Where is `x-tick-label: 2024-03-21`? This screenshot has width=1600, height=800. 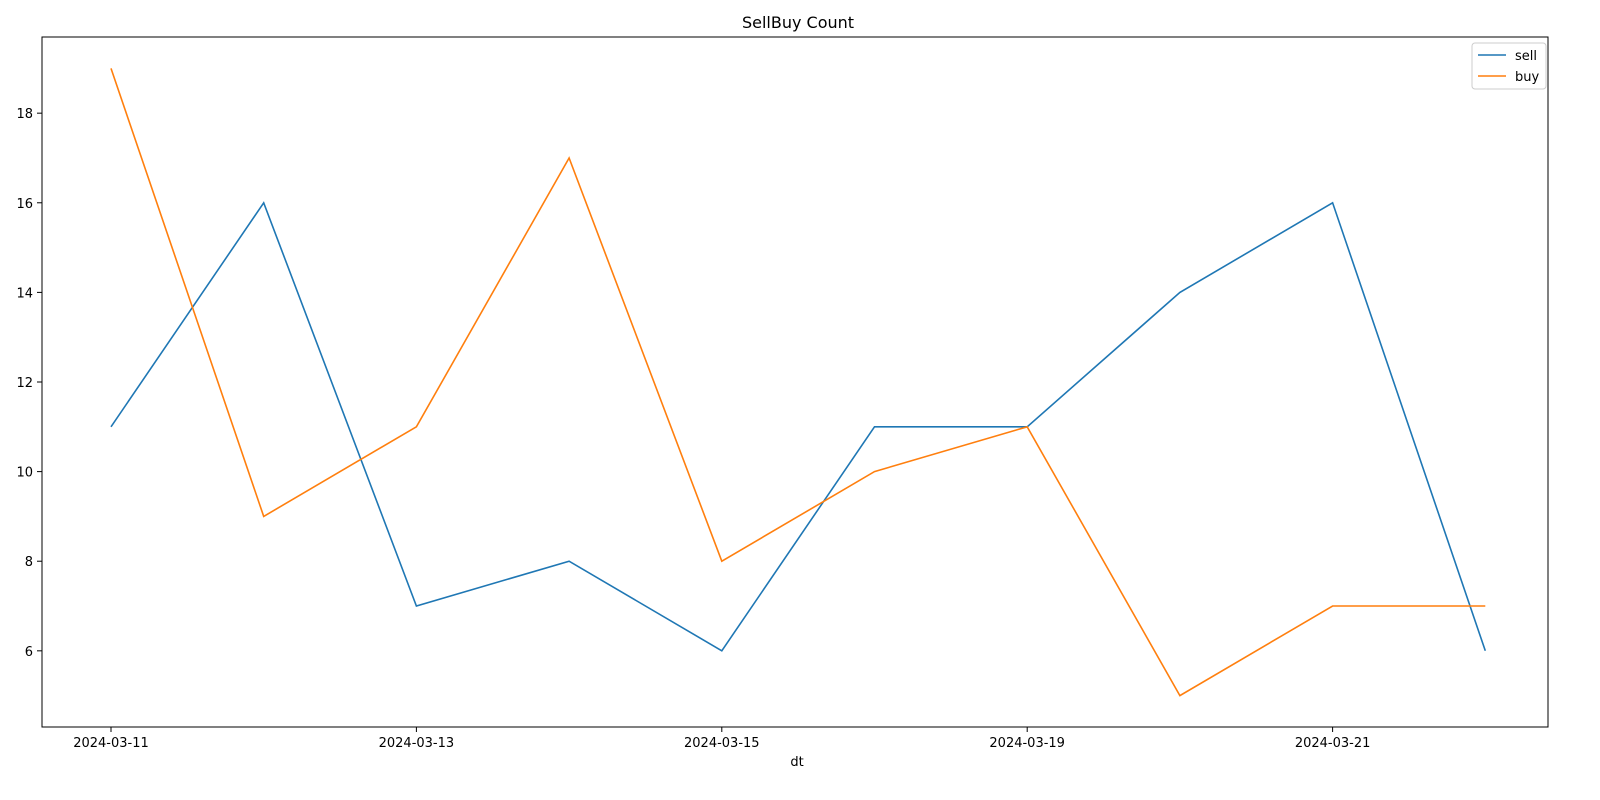
x-tick-label: 2024-03-21 is located at coordinates (1333, 743).